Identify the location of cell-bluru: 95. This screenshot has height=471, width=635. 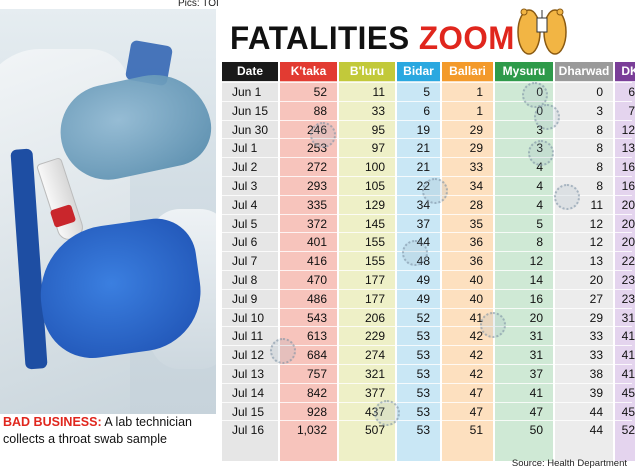
(378, 129).